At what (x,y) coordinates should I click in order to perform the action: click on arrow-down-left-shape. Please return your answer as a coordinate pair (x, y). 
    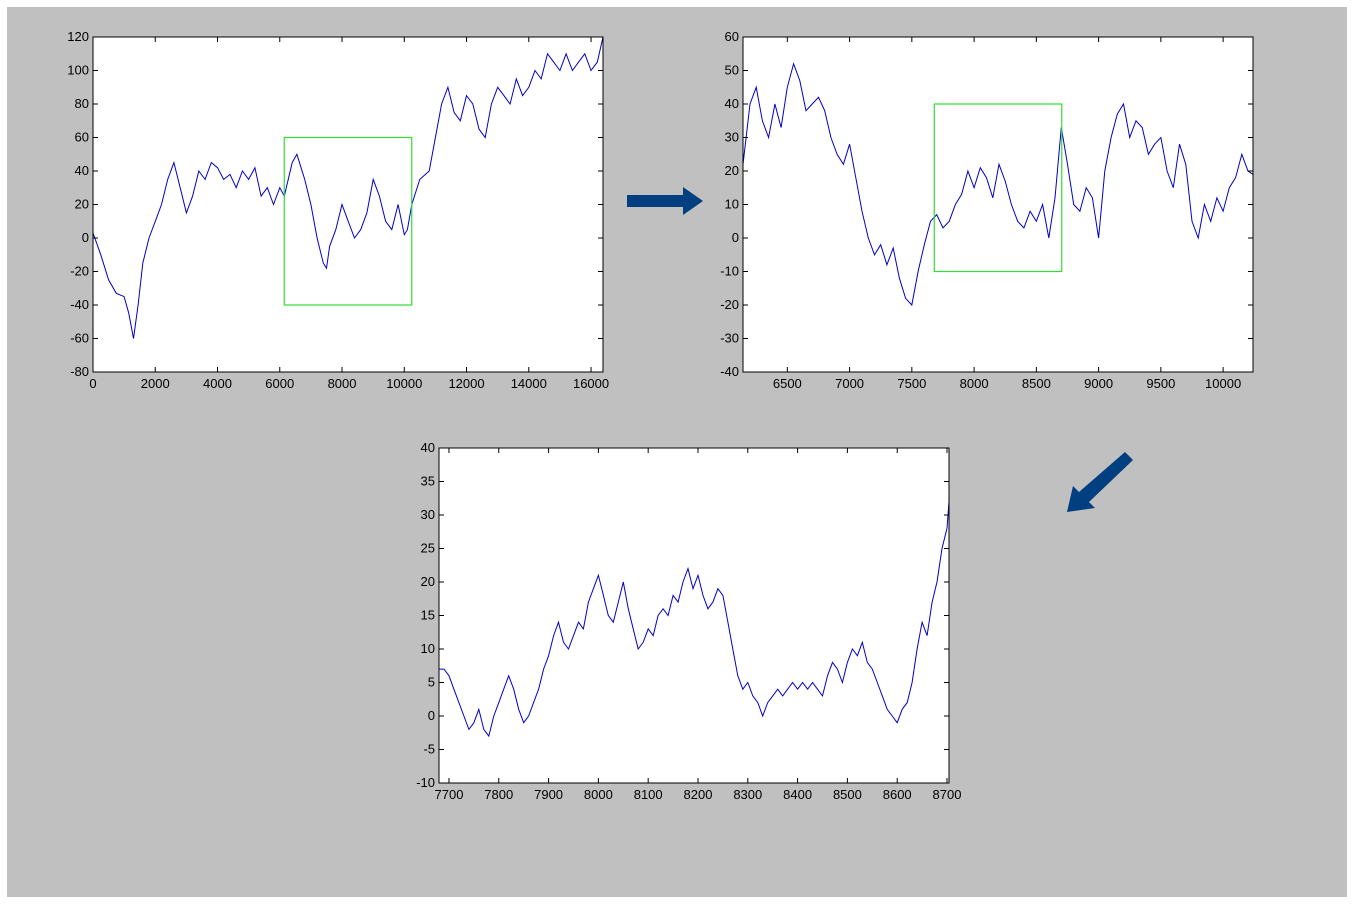
    Looking at the image, I should click on (1100, 482).